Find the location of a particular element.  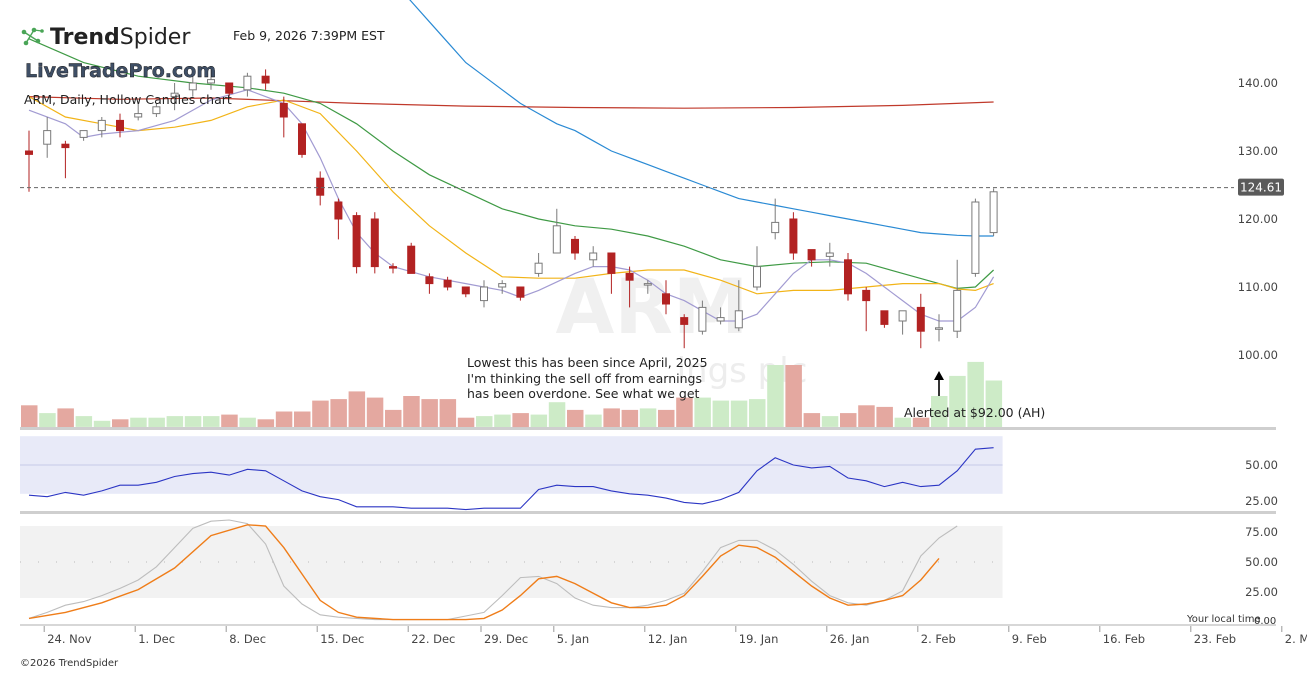

date-tick-label: 26. Jan is located at coordinates (850, 639).